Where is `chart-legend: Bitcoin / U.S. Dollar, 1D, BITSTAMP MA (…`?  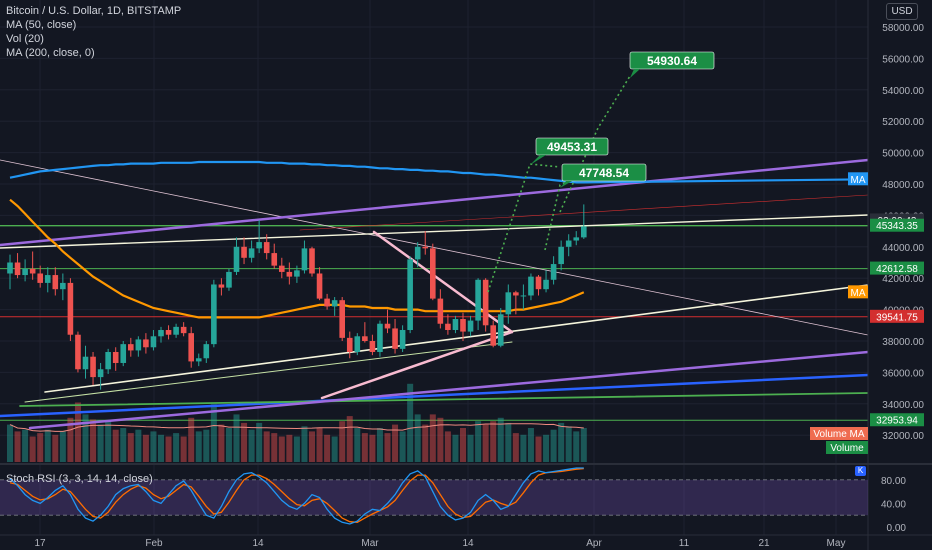
chart-legend: Bitcoin / U.S. Dollar, 1D, BITSTAMP MA (… is located at coordinates (93, 32).